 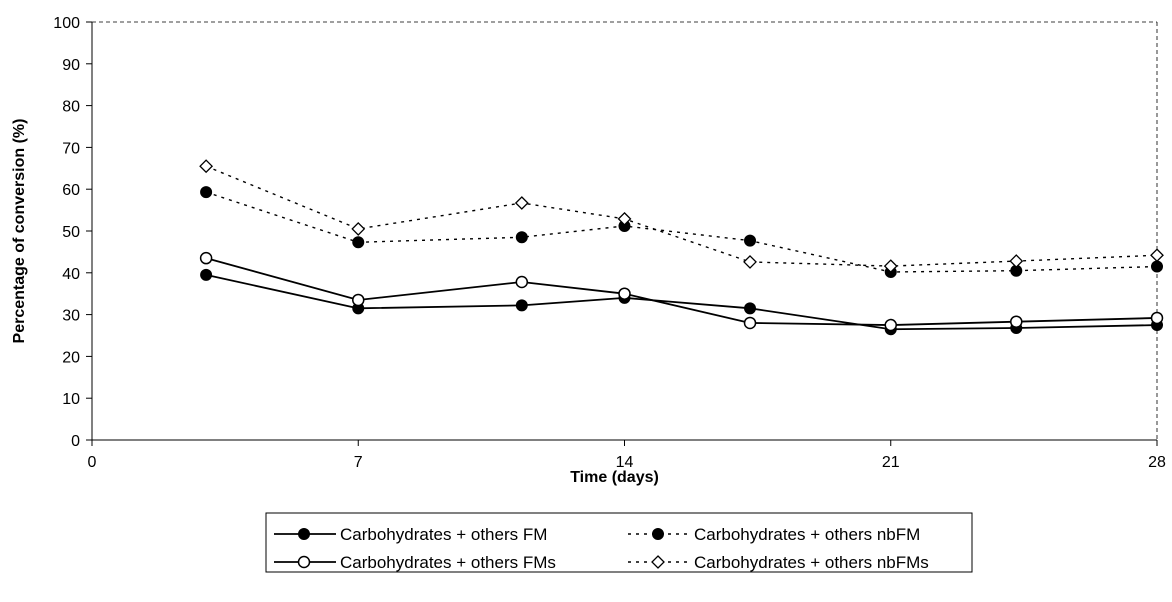 I want to click on x-tick-label: 7, so click(x=358, y=462).